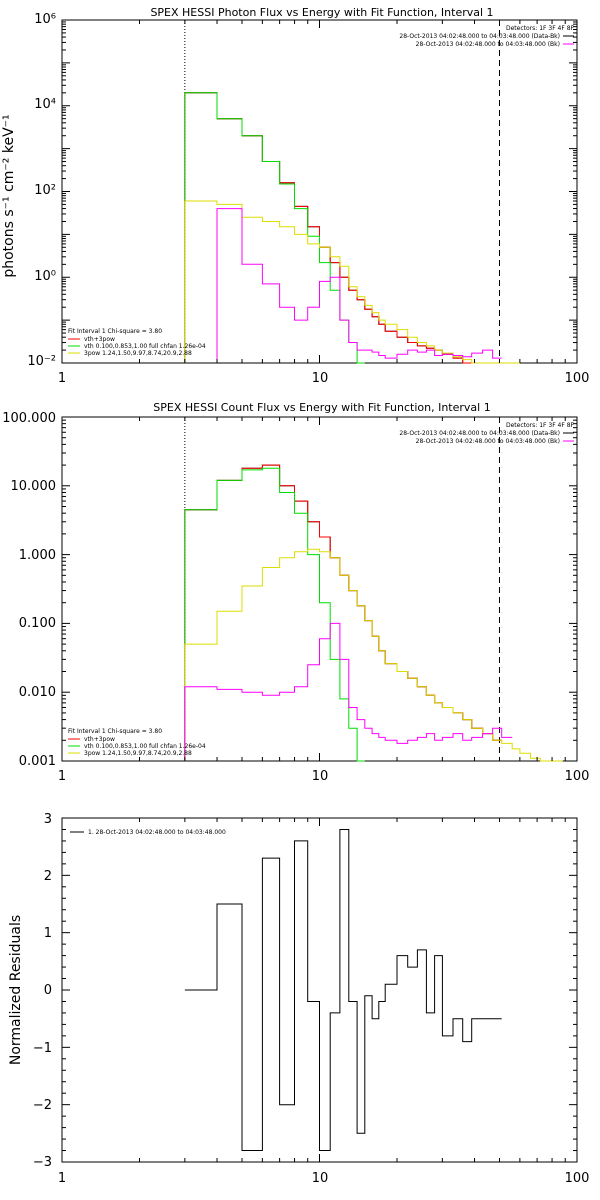 The image size is (600, 1200). What do you see at coordinates (45, 19) in the screenshot?
I see `ytick-label: 10⁶` at bounding box center [45, 19].